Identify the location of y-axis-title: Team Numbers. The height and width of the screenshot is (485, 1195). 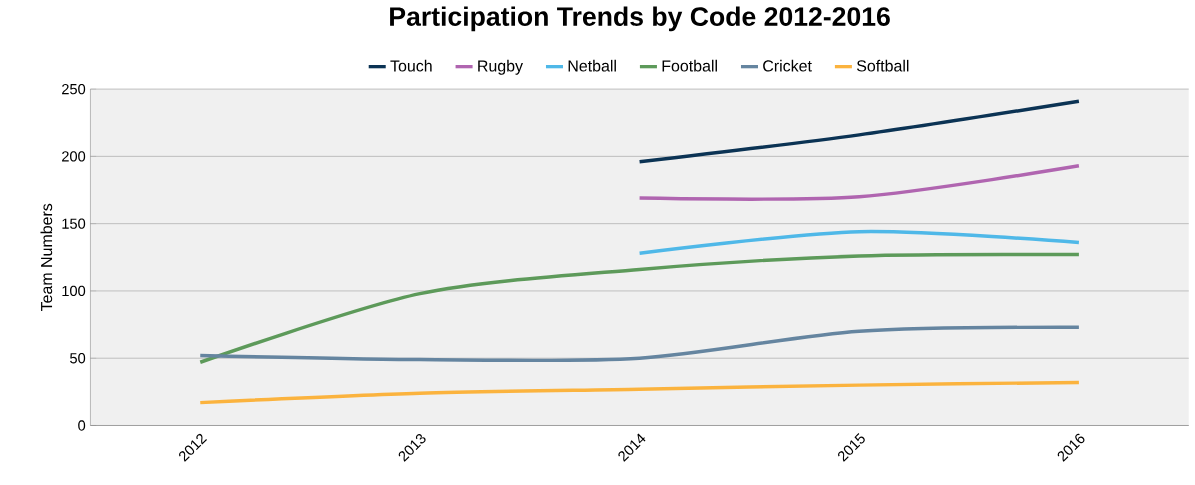
(46, 257).